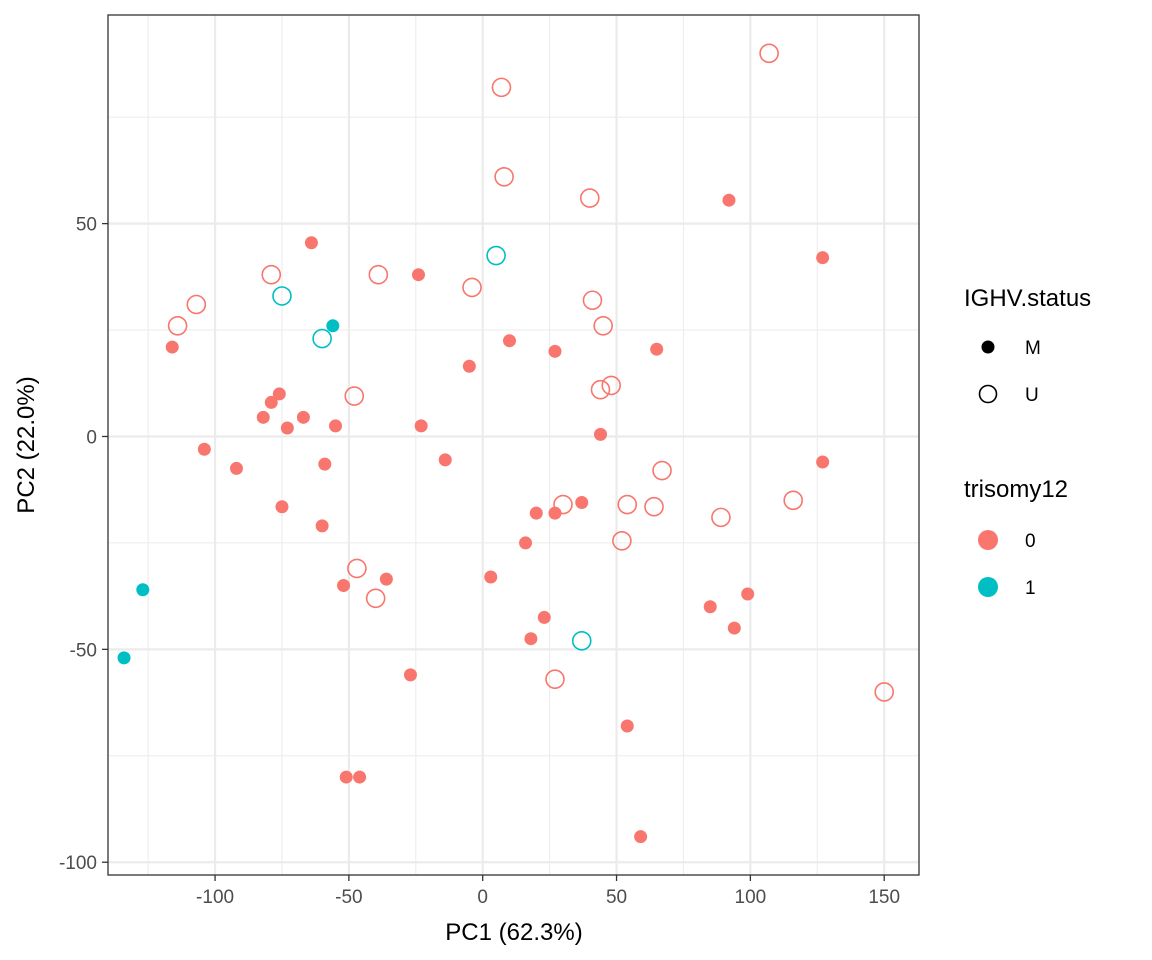  What do you see at coordinates (884, 897) in the screenshot?
I see `x-tick-label: 150` at bounding box center [884, 897].